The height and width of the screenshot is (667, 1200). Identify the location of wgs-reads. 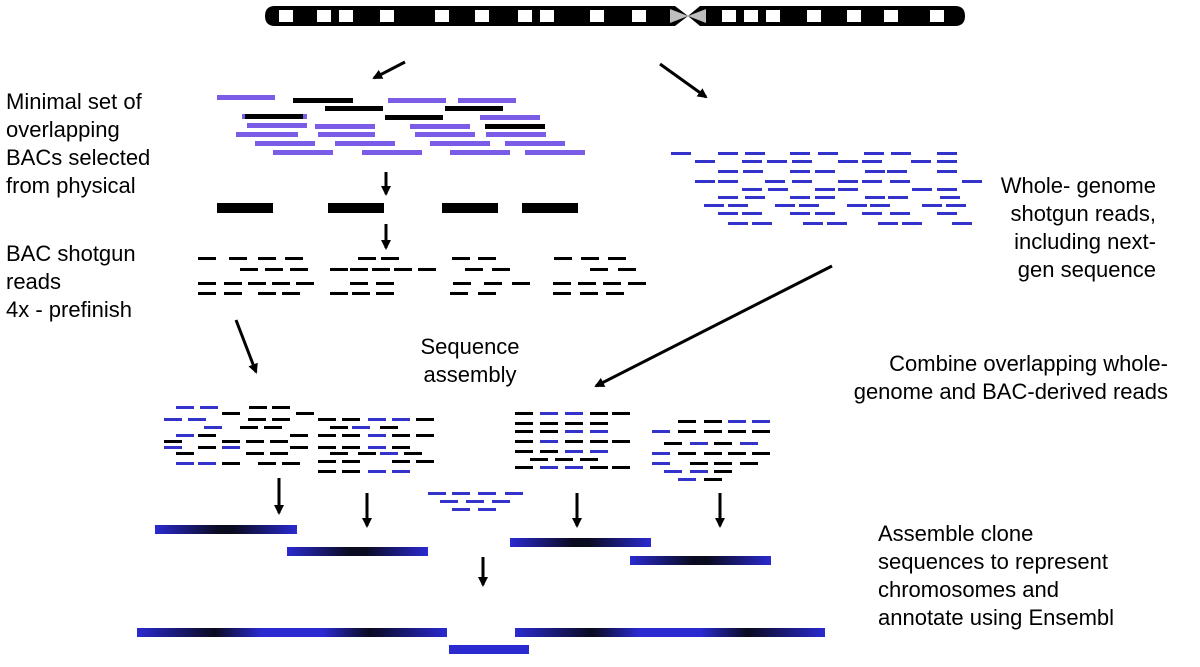
(826, 188).